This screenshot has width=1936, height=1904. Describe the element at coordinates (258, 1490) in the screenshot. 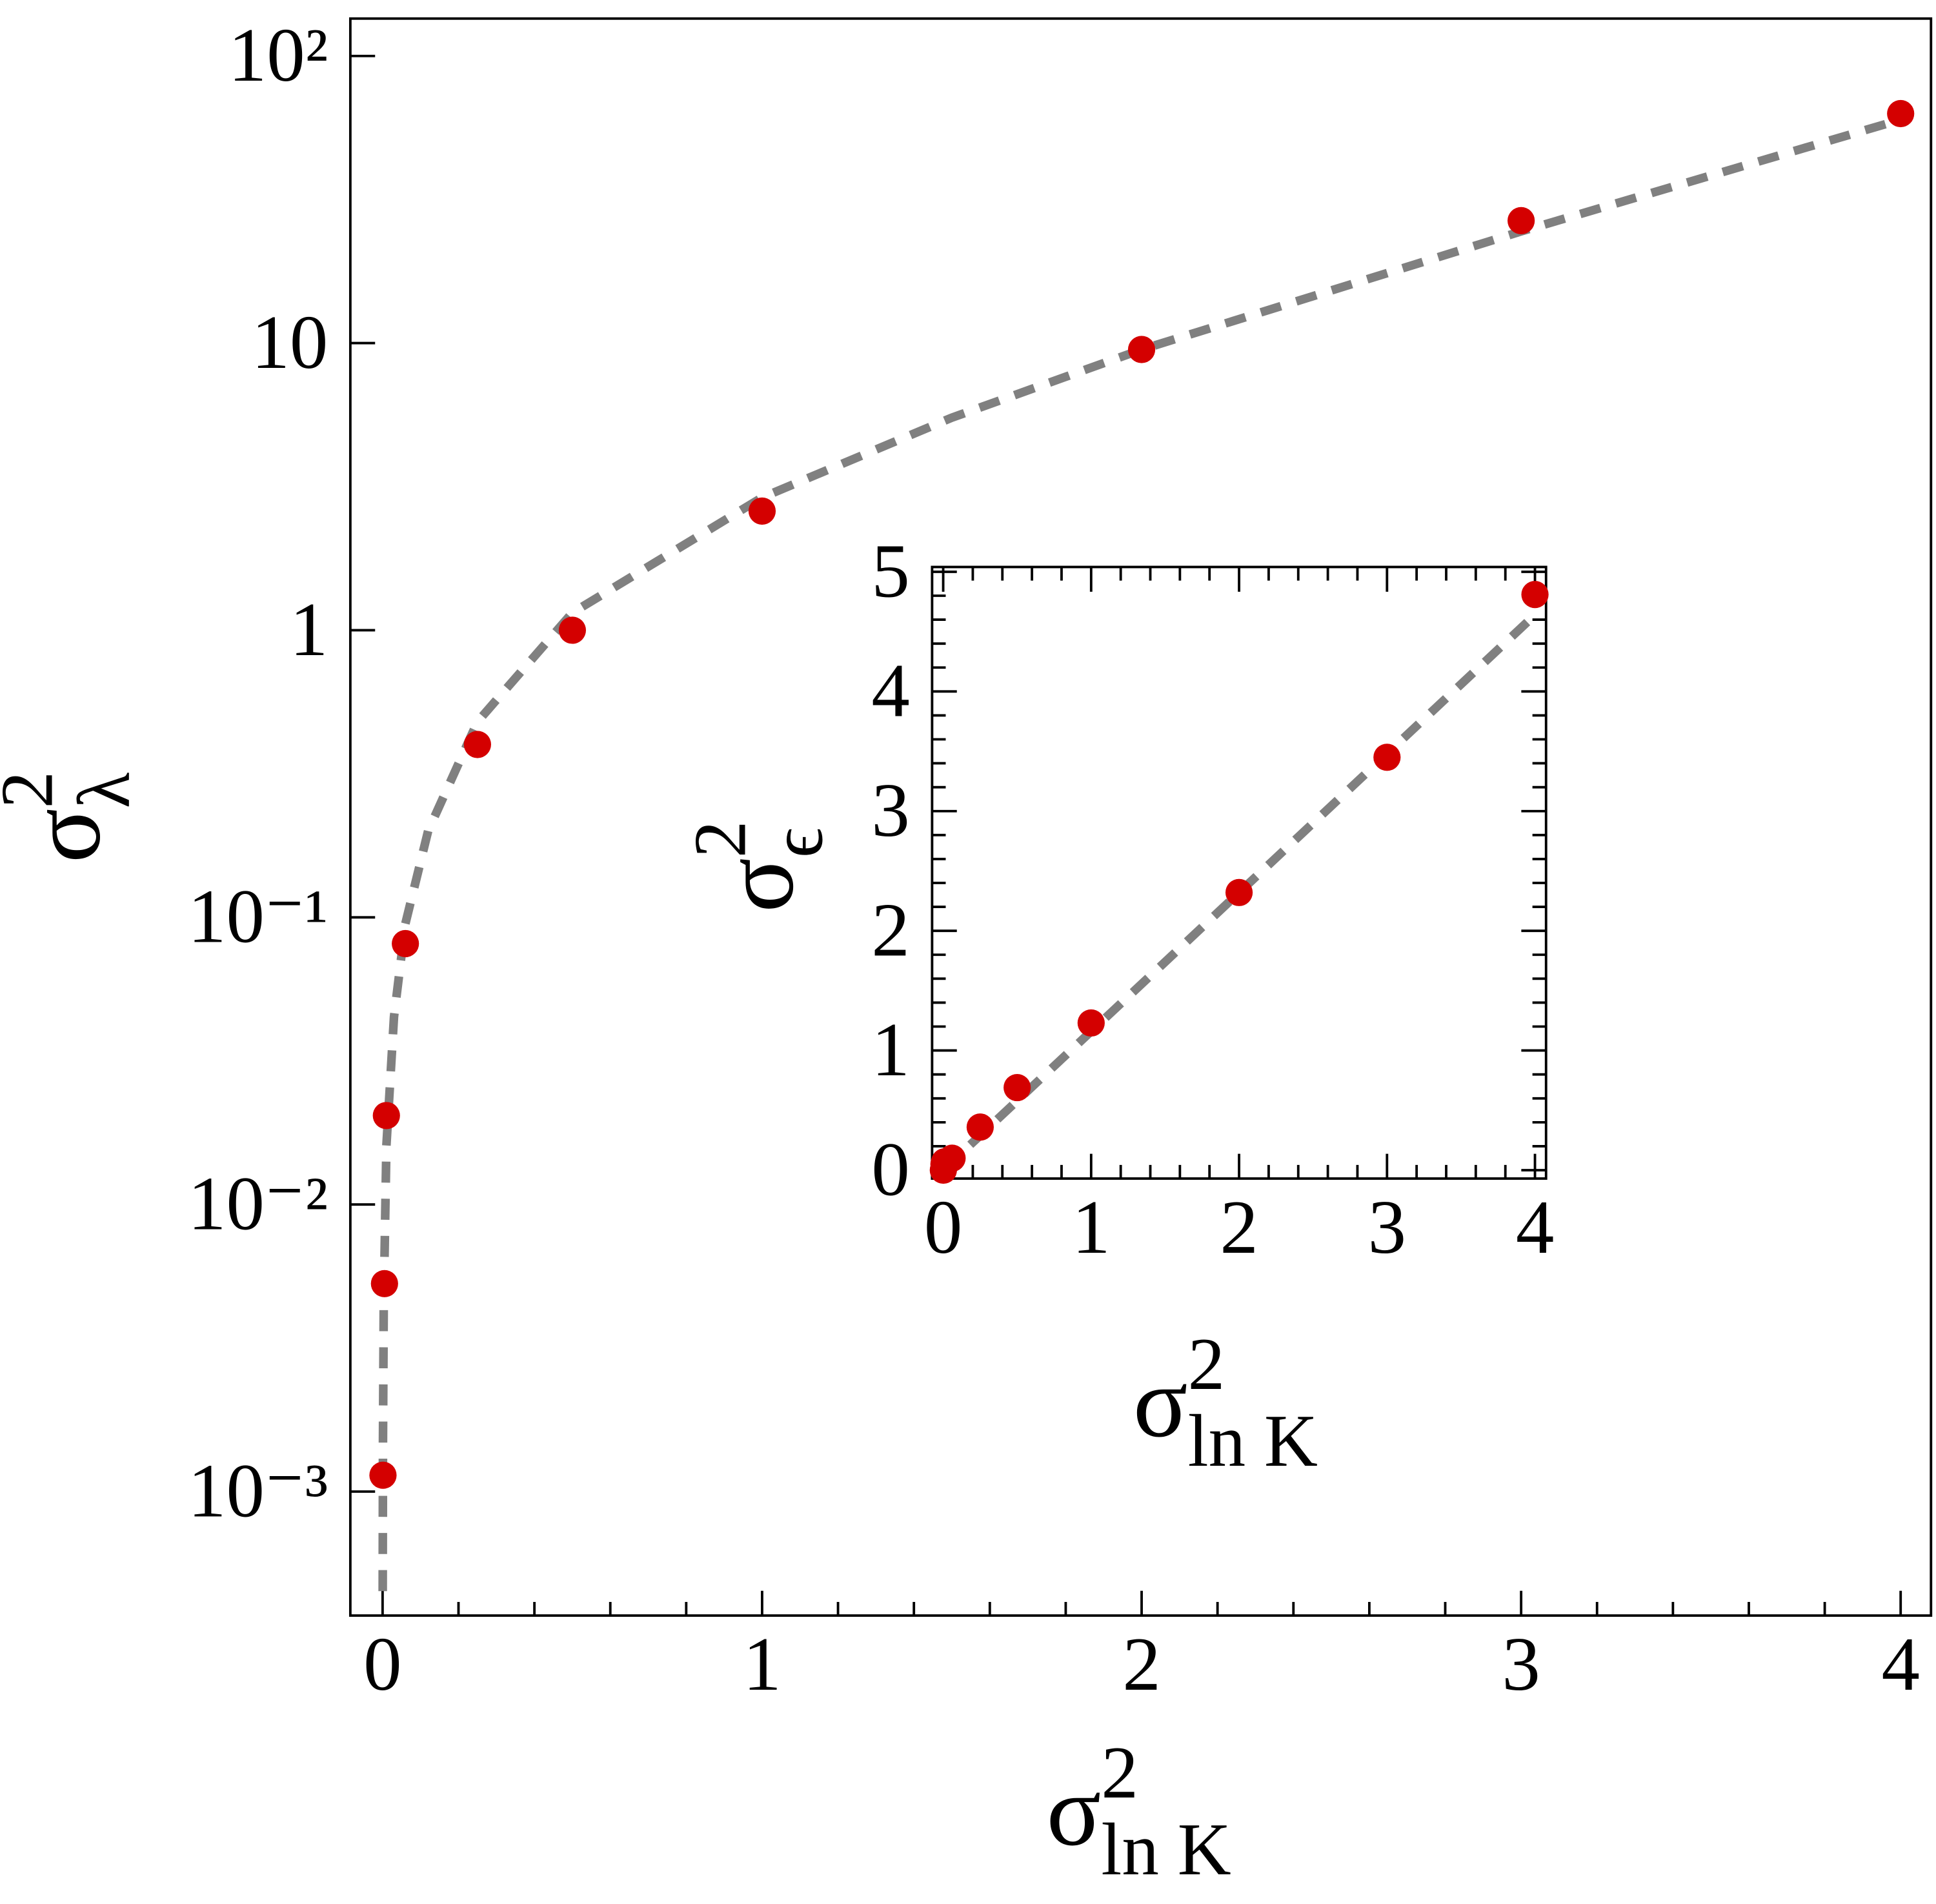

I see `y-tick-label: 10⁻³` at that location.